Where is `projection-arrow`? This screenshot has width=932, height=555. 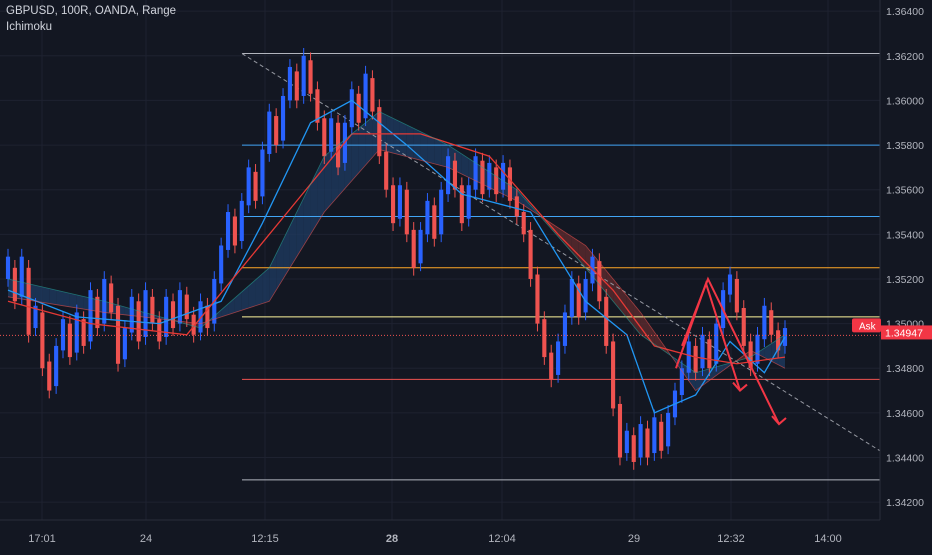
projection-arrow is located at coordinates (730, 350).